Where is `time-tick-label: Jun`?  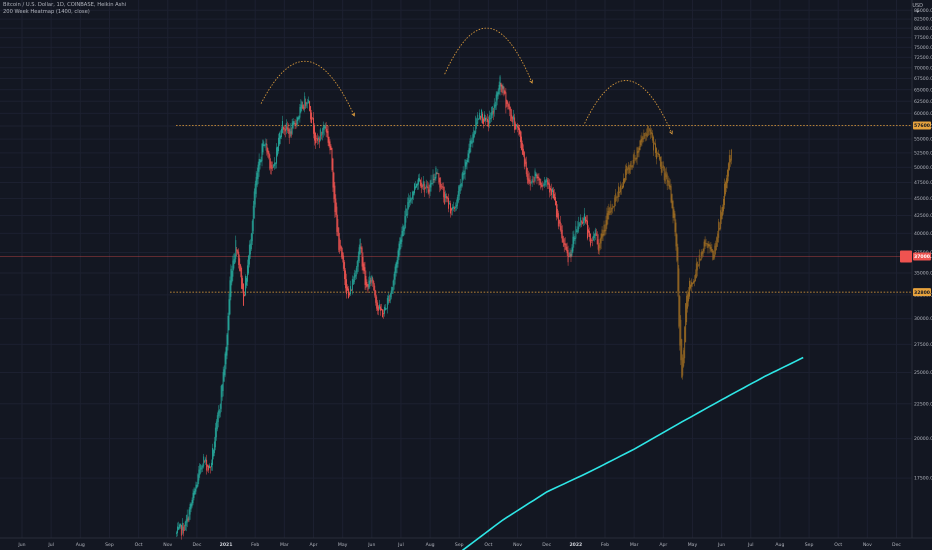 time-tick-label: Jun is located at coordinates (721, 545).